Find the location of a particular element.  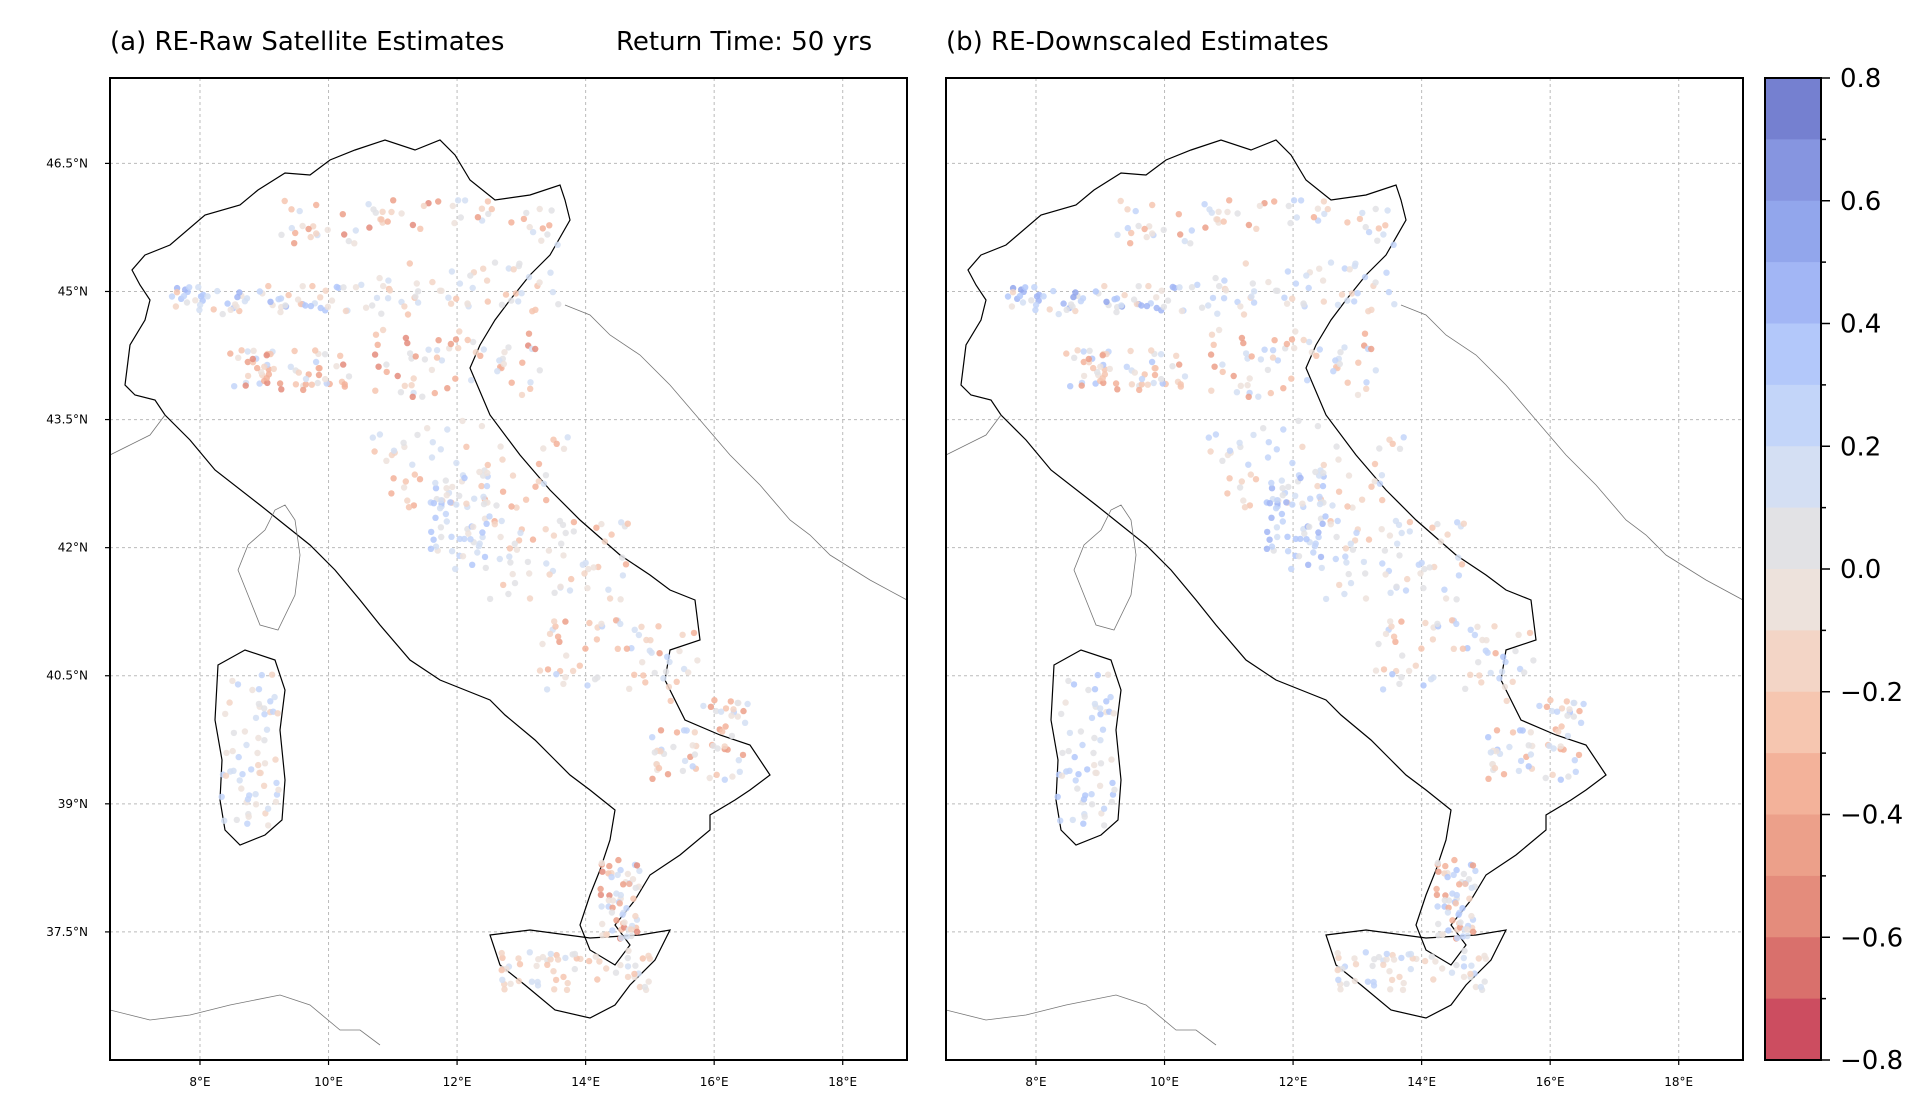

colorbar-band is located at coordinates (1793, 845).